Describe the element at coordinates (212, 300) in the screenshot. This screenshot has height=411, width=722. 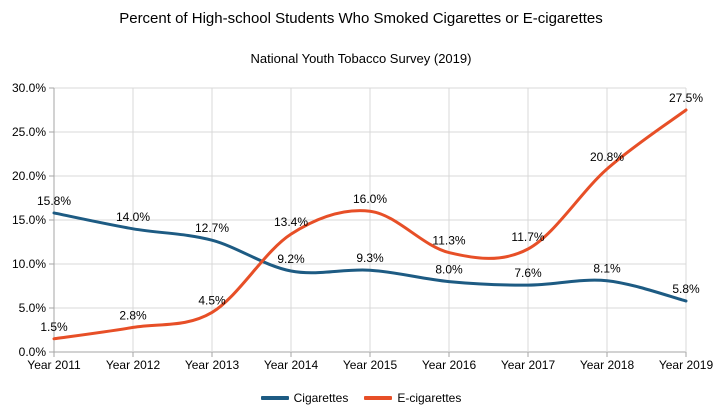
I see `data-label-e-cigarettes: 4.5%` at that location.